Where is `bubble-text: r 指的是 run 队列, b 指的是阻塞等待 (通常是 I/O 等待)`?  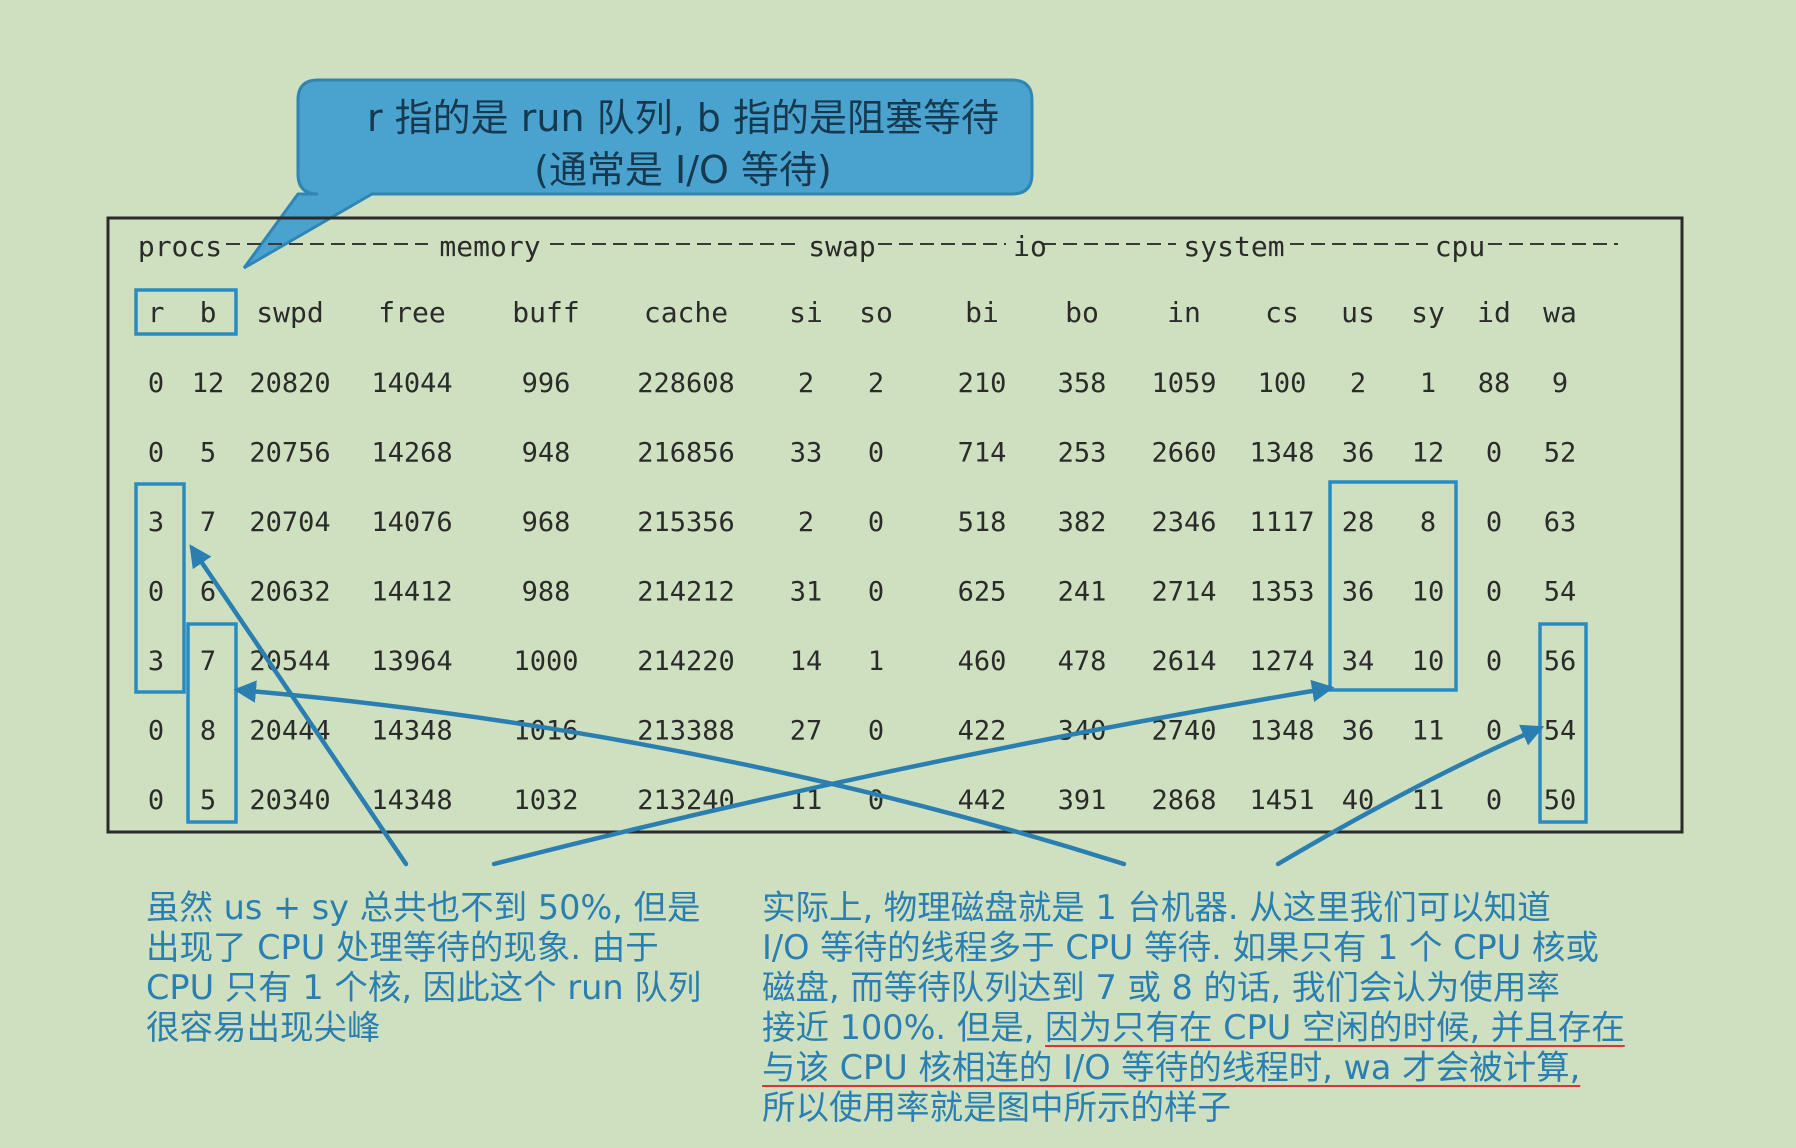
bubble-text: r 指的是 run 队列, b 指的是阻塞等待 (通常是 I/O 等待) is located at coordinates (683, 144).